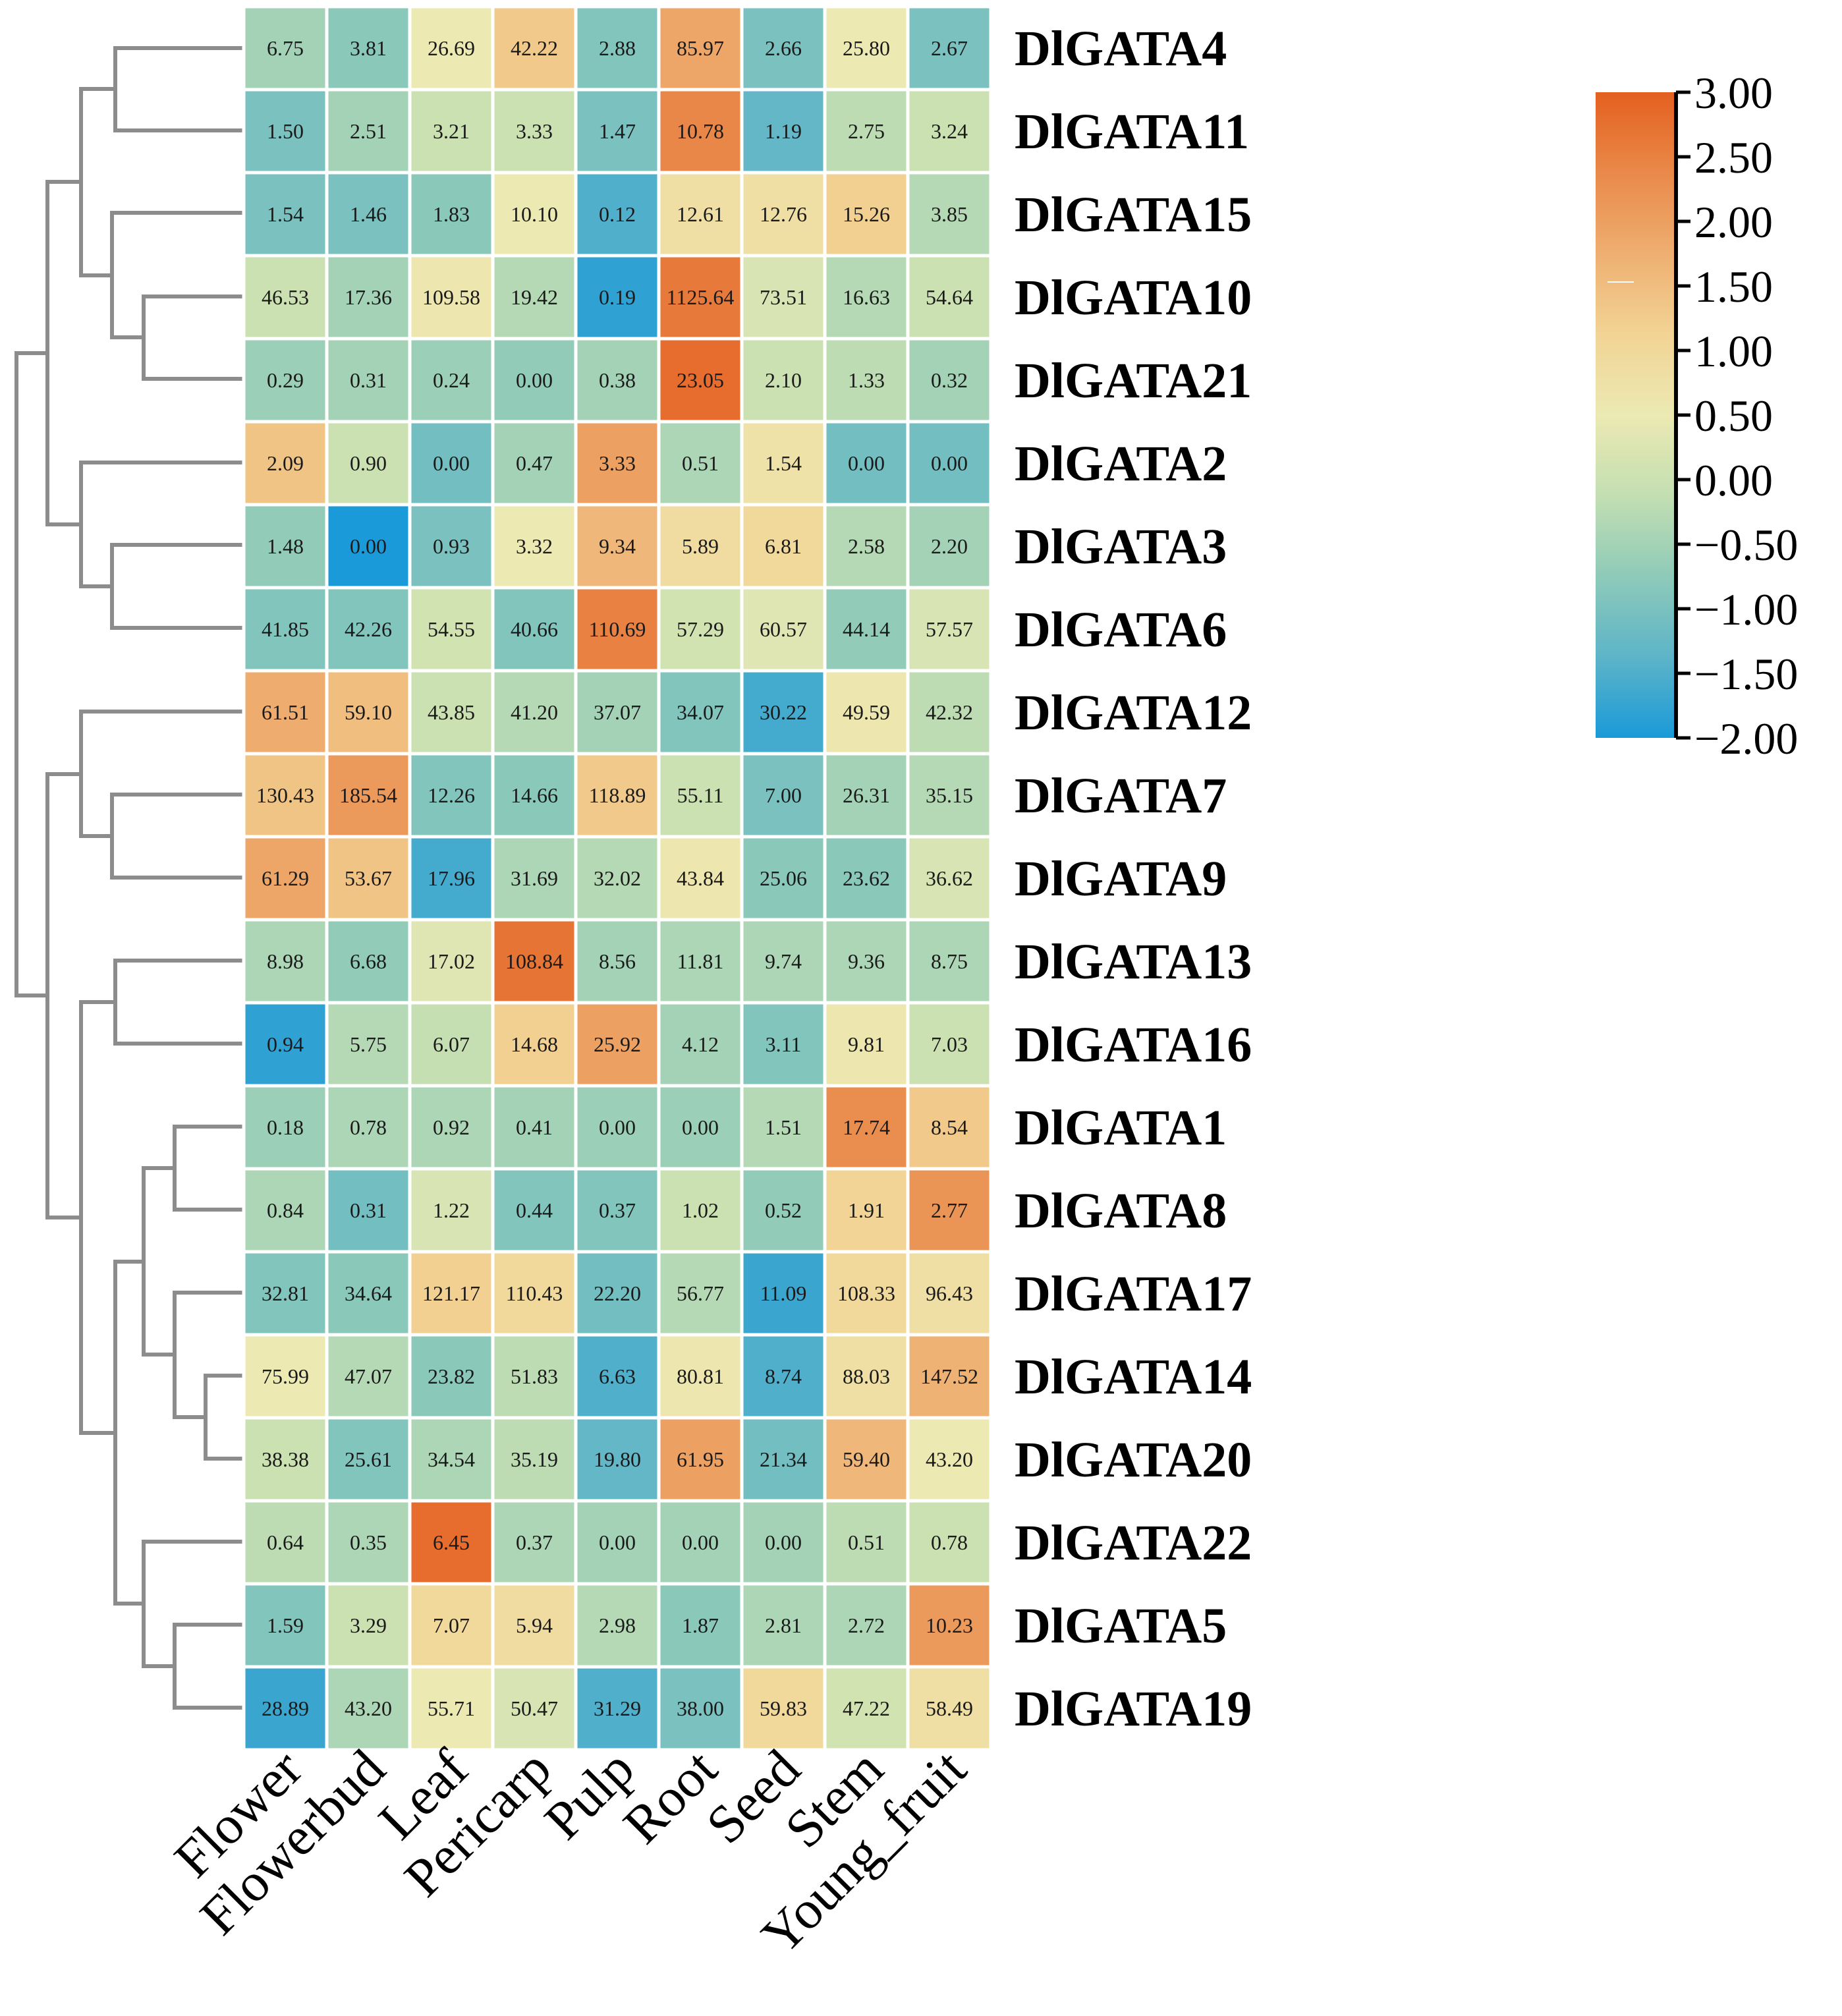 Image resolution: width=1842 pixels, height=2016 pixels. I want to click on cell-value-label: 0.24, so click(451, 380).